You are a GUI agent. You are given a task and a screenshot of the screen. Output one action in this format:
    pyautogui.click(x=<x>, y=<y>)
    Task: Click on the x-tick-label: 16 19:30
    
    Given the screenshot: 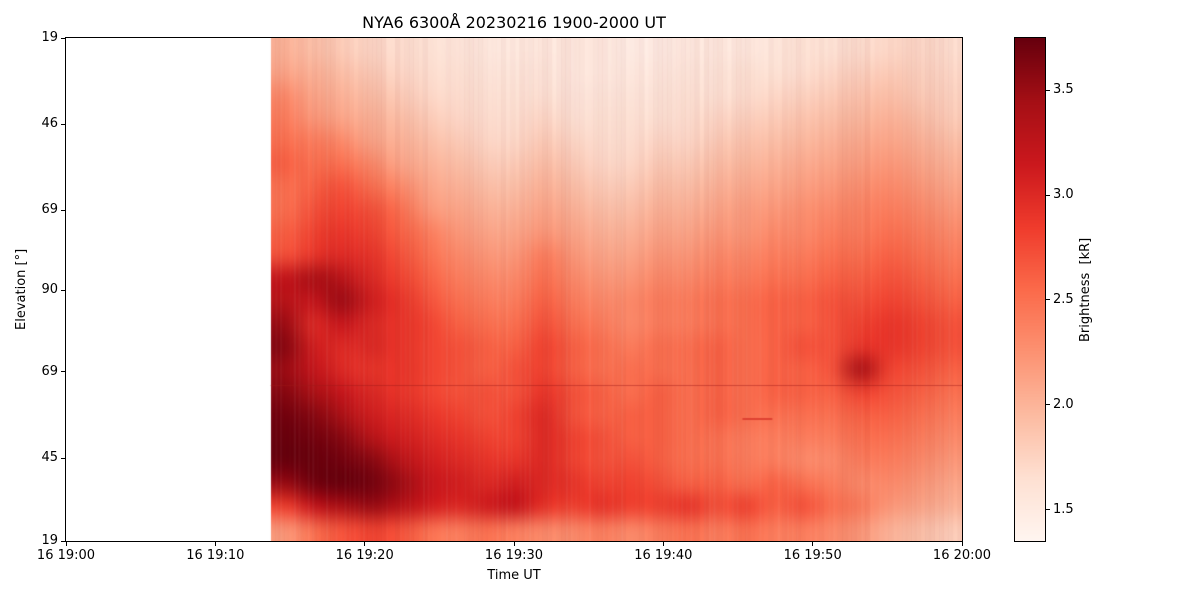 What is the action you would take?
    pyautogui.click(x=514, y=555)
    